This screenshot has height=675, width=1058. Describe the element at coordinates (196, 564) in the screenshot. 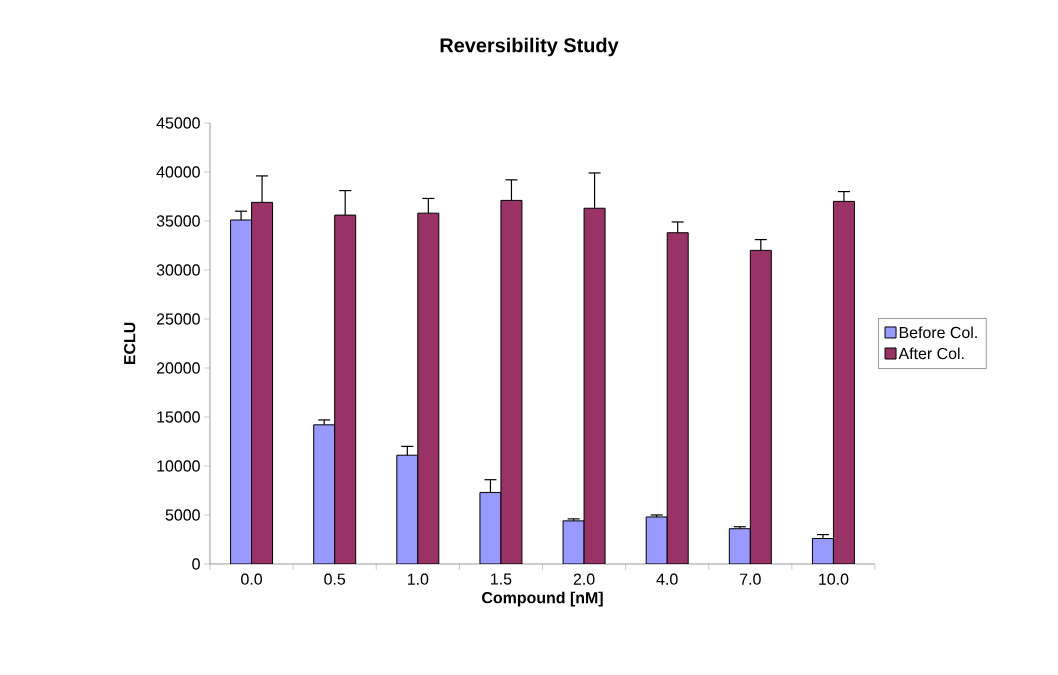

I see `y-tick-label: 0` at that location.